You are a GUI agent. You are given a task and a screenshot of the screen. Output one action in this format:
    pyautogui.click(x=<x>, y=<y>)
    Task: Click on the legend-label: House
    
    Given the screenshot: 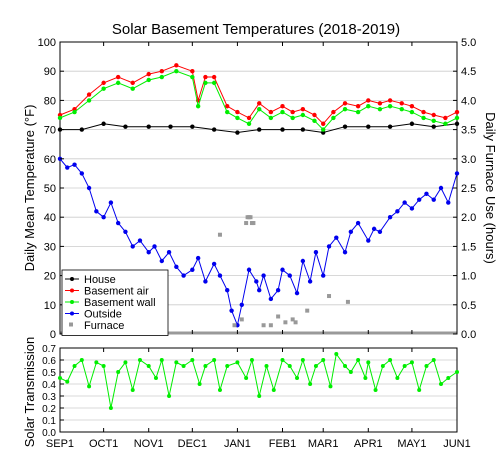 What is the action you would take?
    pyautogui.click(x=100, y=280)
    